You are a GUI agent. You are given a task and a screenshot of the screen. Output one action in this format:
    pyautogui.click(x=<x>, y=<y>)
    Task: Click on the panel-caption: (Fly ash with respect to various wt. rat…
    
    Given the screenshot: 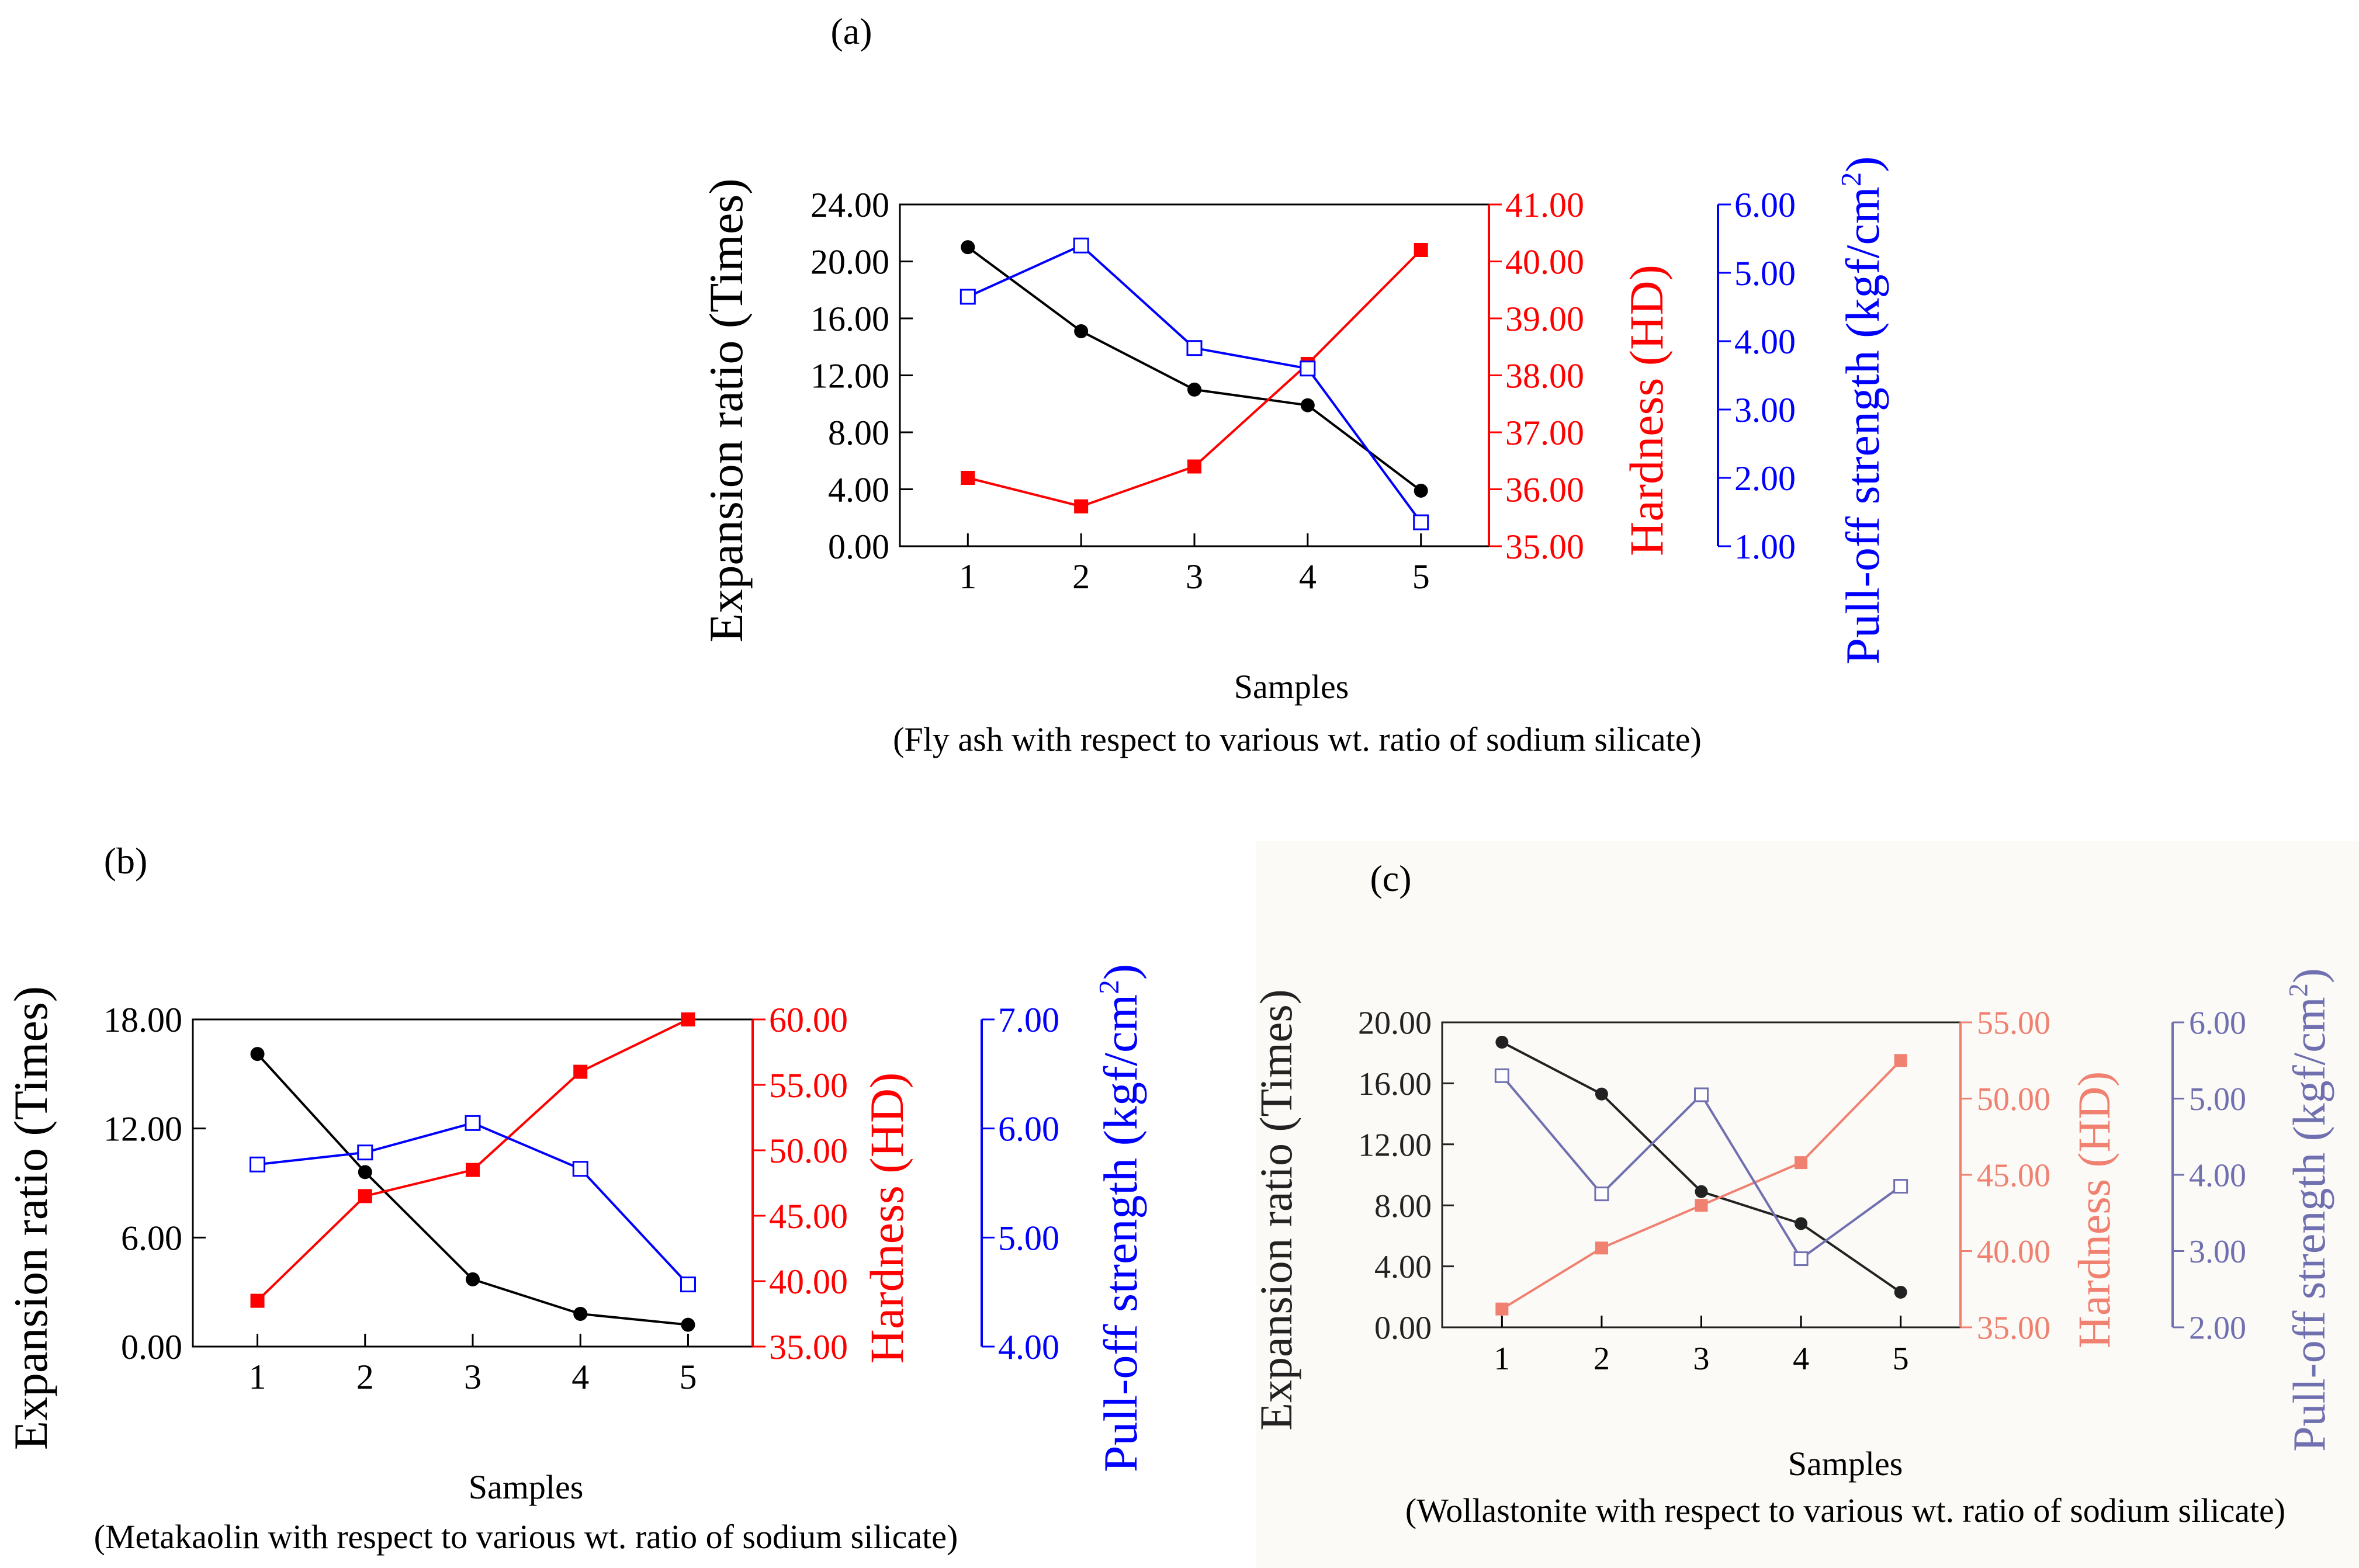 What is the action you would take?
    pyautogui.click(x=1298, y=739)
    